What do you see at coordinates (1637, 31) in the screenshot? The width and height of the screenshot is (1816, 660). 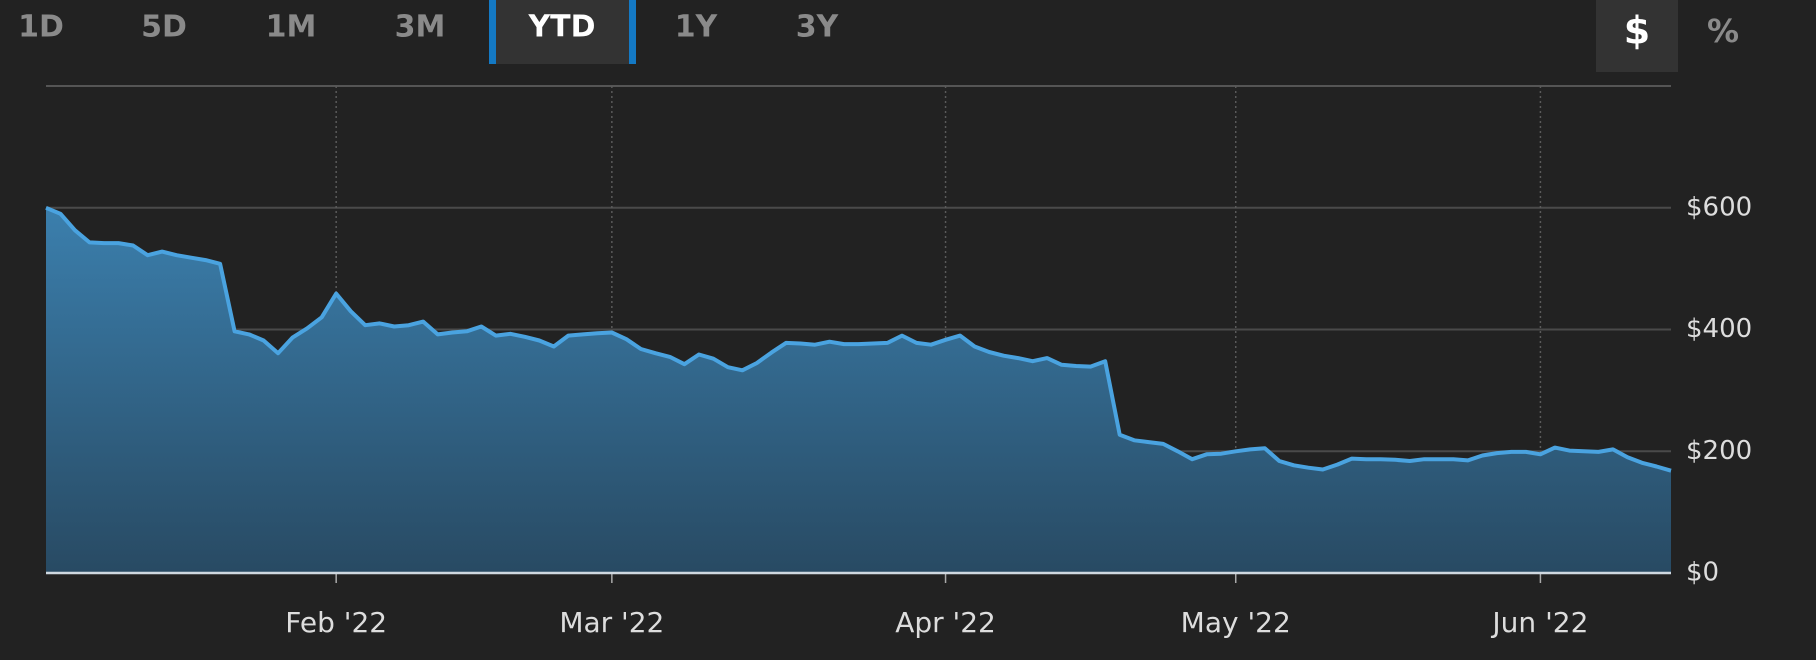 I see `unit-tab: $` at bounding box center [1637, 31].